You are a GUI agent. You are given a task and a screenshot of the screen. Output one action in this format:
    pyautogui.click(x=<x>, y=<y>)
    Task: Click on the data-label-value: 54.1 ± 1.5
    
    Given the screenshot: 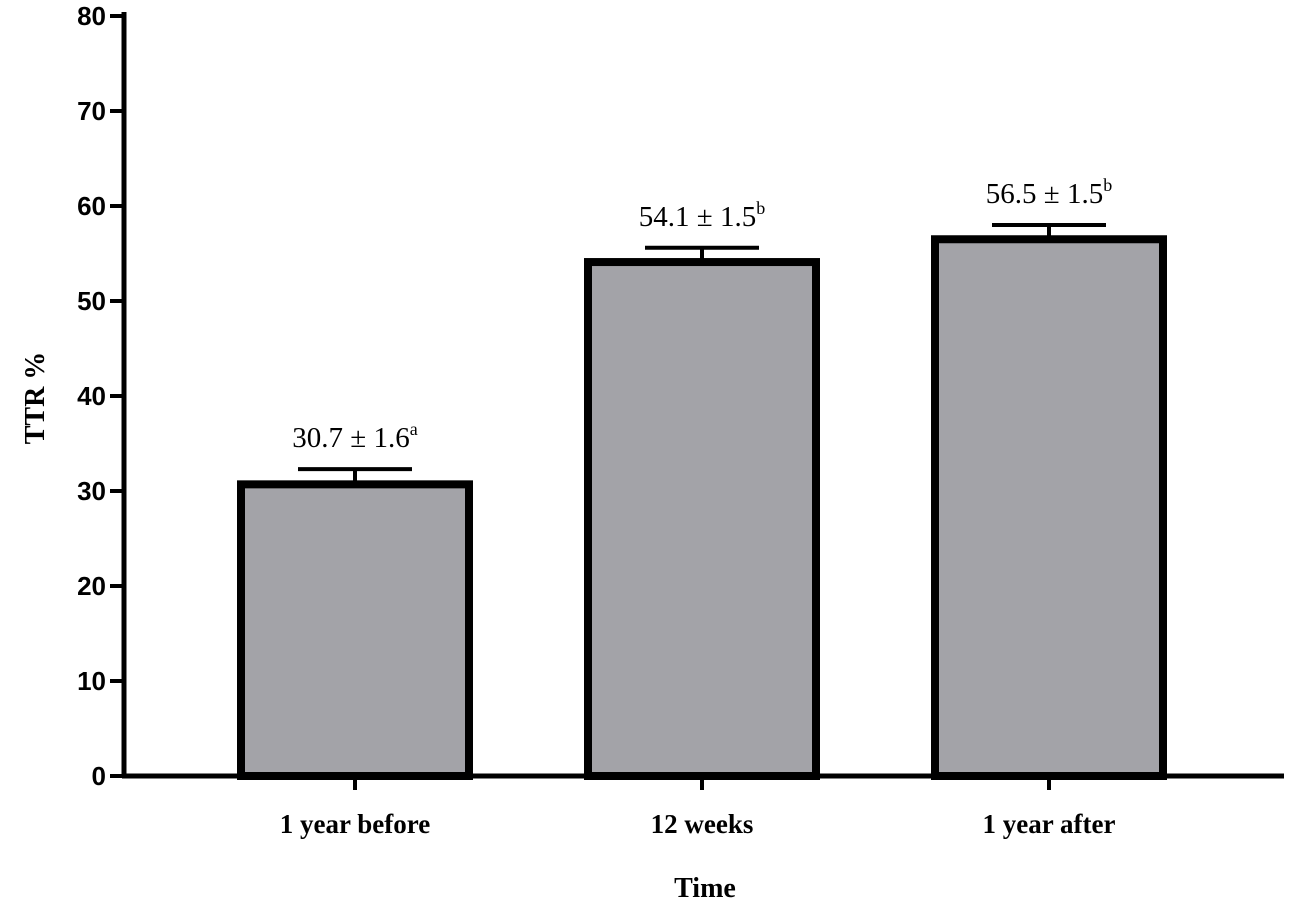 What is the action you would take?
    pyautogui.click(x=697, y=217)
    